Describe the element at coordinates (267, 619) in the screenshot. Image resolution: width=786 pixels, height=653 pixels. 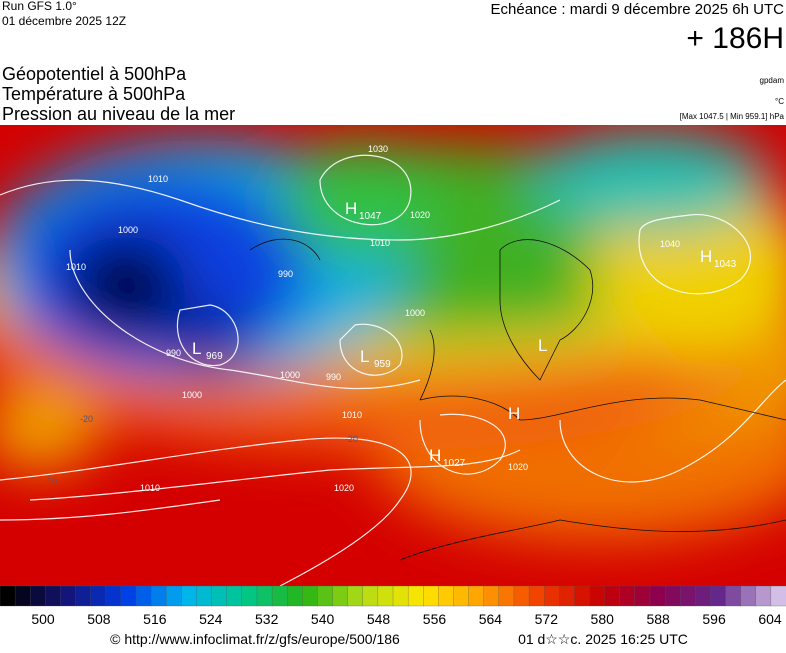
I see `colorbar-tick-label: 532` at that location.